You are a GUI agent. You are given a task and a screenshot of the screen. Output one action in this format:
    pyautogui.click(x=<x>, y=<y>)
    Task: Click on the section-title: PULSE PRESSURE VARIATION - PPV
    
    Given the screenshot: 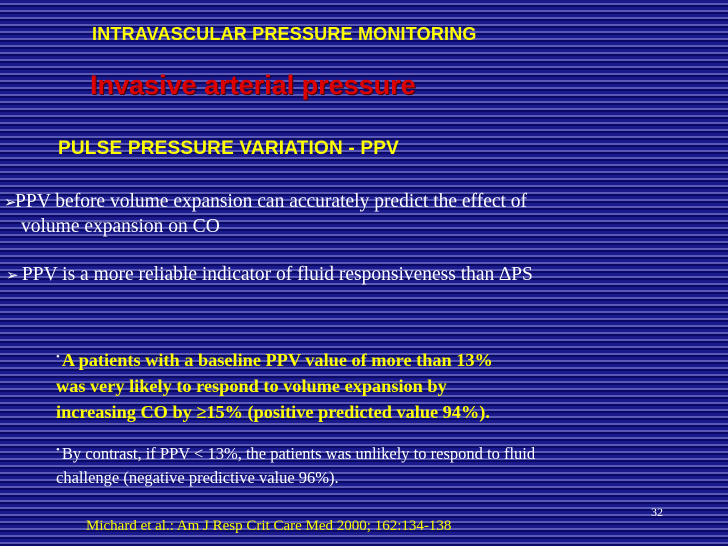 What is the action you would take?
    pyautogui.click(x=229, y=148)
    